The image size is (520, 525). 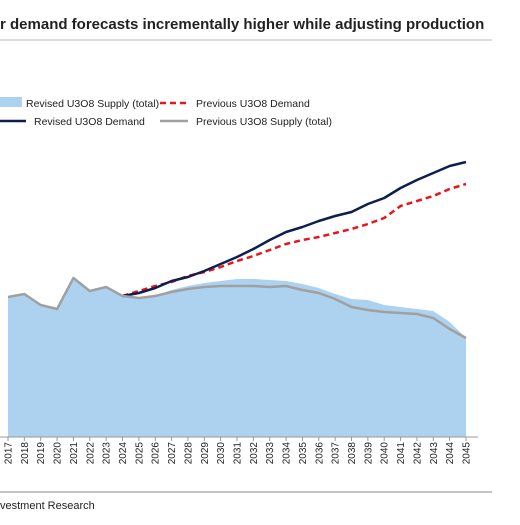 What do you see at coordinates (450, 453) in the screenshot?
I see `x-tick-label: 2044` at bounding box center [450, 453].